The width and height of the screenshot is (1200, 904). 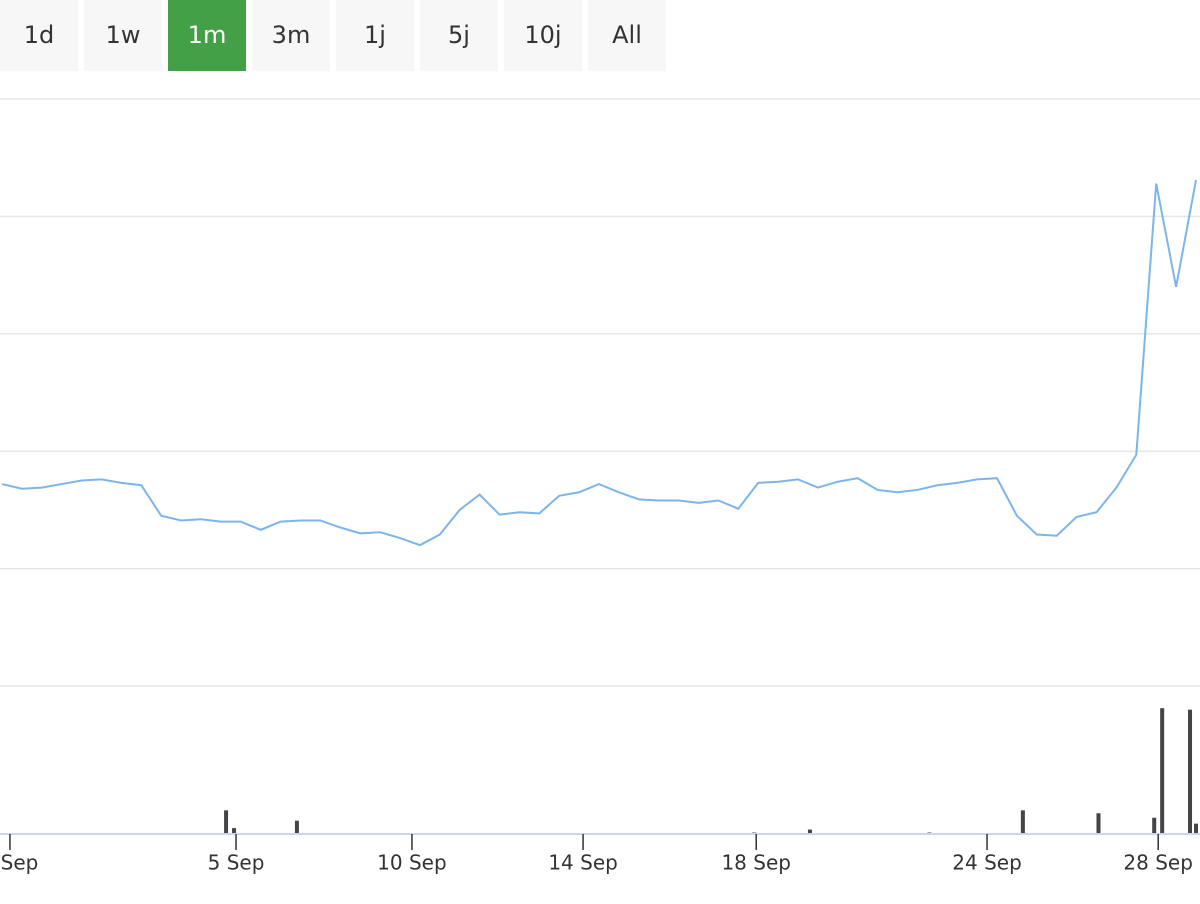 I want to click on range-button-label: 3m, so click(x=291, y=35).